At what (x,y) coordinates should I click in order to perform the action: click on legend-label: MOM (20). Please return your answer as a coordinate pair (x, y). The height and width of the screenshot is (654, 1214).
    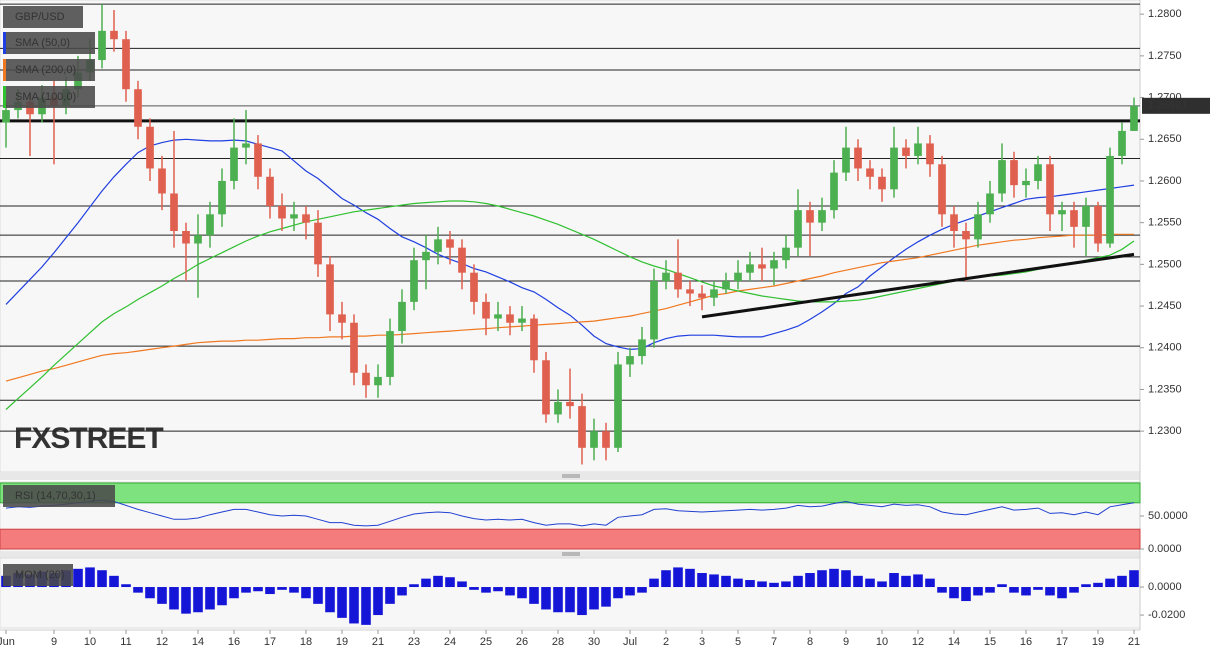
    Looking at the image, I should click on (40, 575).